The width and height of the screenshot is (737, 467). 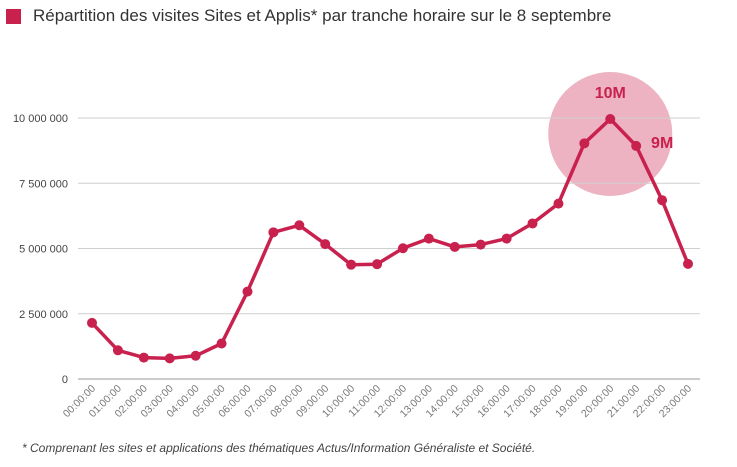 What do you see at coordinates (65, 380) in the screenshot?
I see `y-tick-label: 0` at bounding box center [65, 380].